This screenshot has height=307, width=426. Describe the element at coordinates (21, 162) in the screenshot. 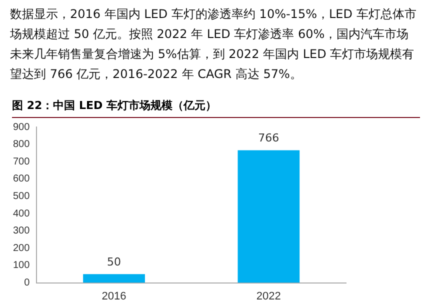

I see `y-tick-label: 700` at that location.